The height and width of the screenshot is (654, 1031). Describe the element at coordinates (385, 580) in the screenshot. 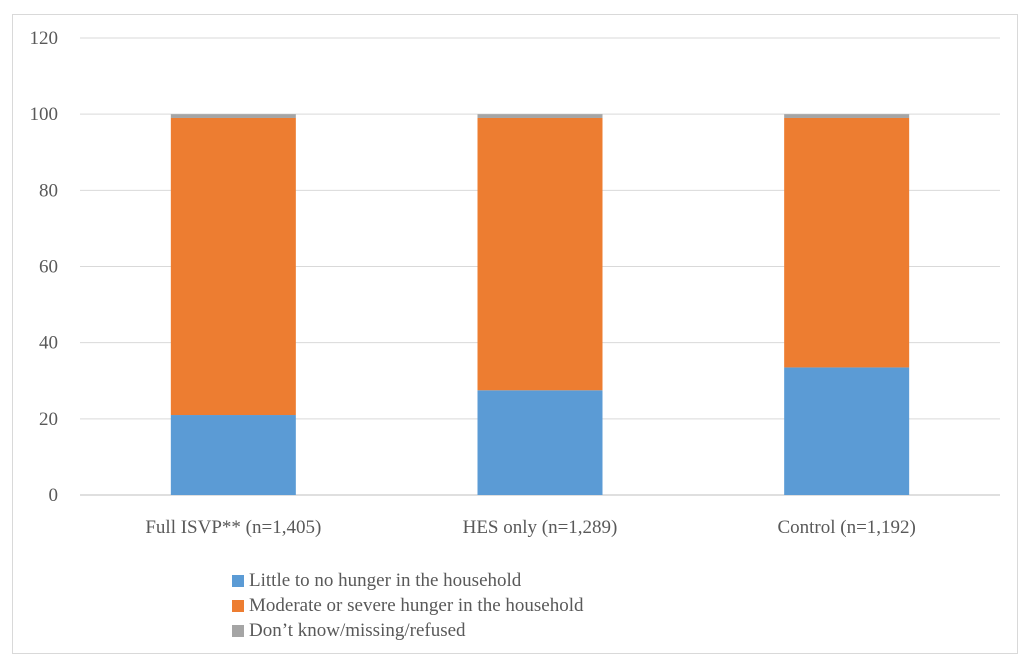

I see `legend-label: Little to no hunger in the household` at that location.